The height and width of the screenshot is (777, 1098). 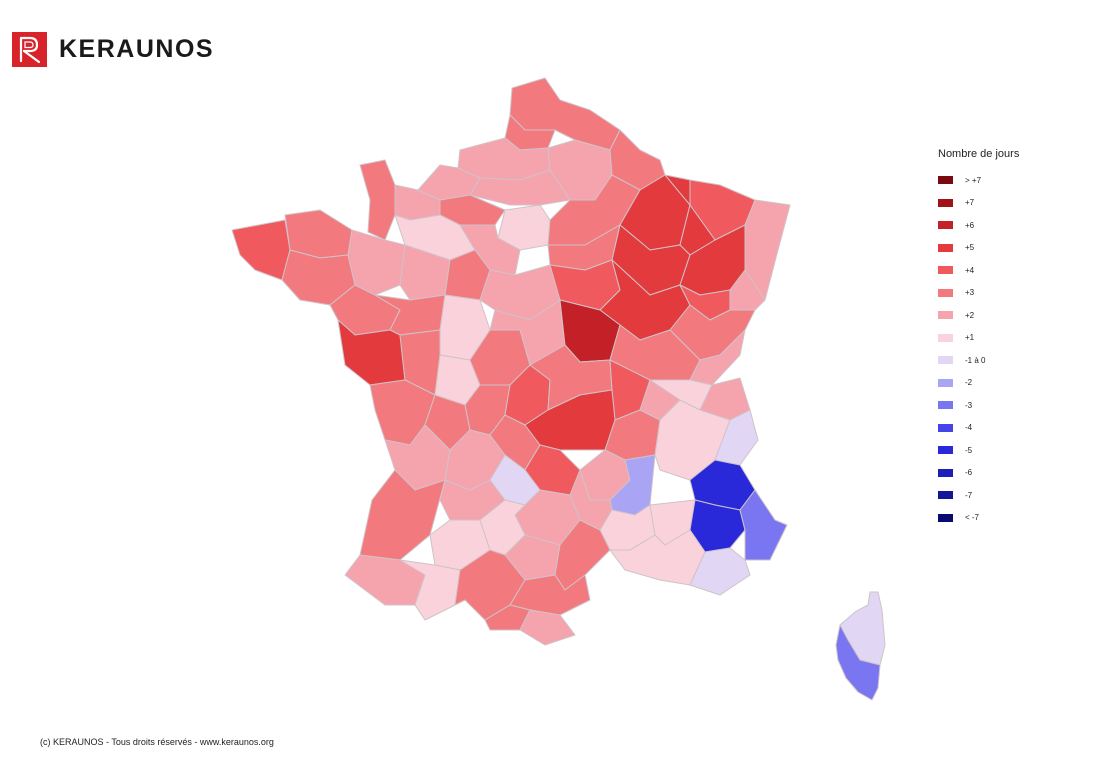 I want to click on legend-item: -2, so click(x=1013, y=383).